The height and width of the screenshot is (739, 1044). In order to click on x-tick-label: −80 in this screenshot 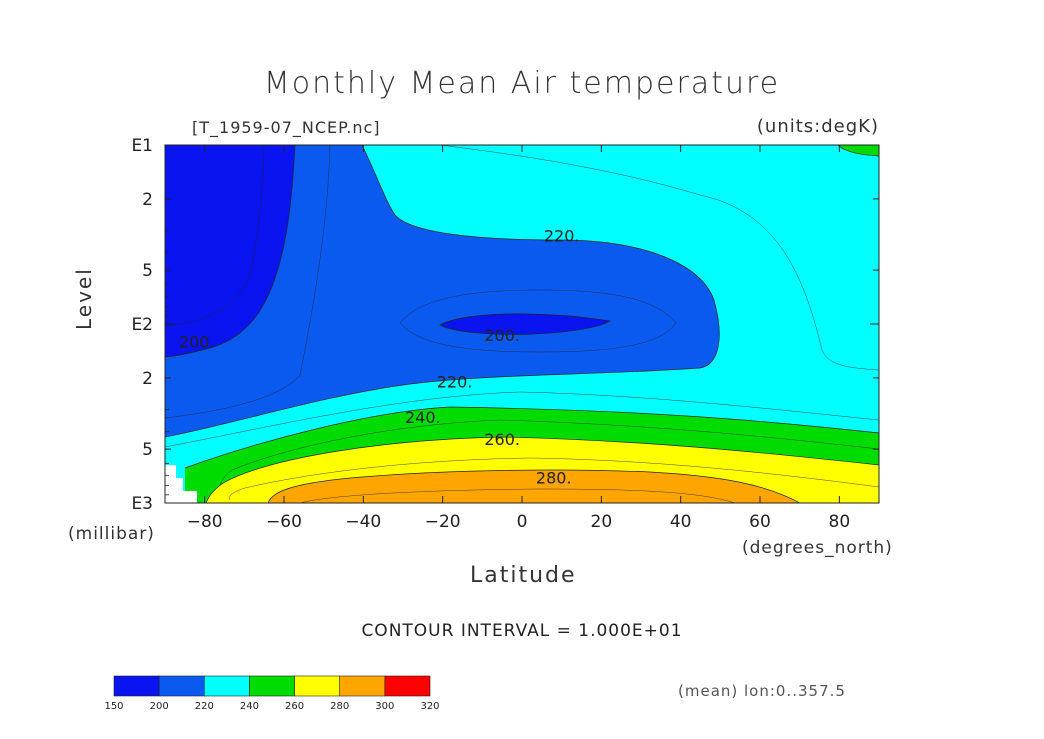, I will do `click(205, 522)`.